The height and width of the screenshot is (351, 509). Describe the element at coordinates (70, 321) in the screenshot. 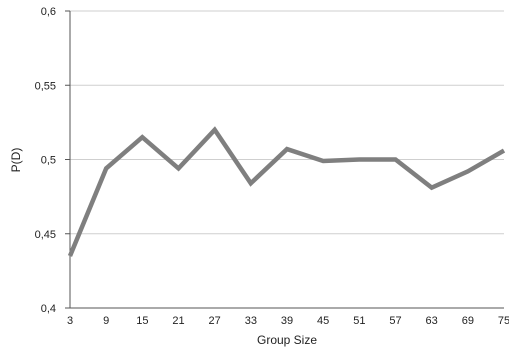

I see `x-tick-label: 3` at that location.